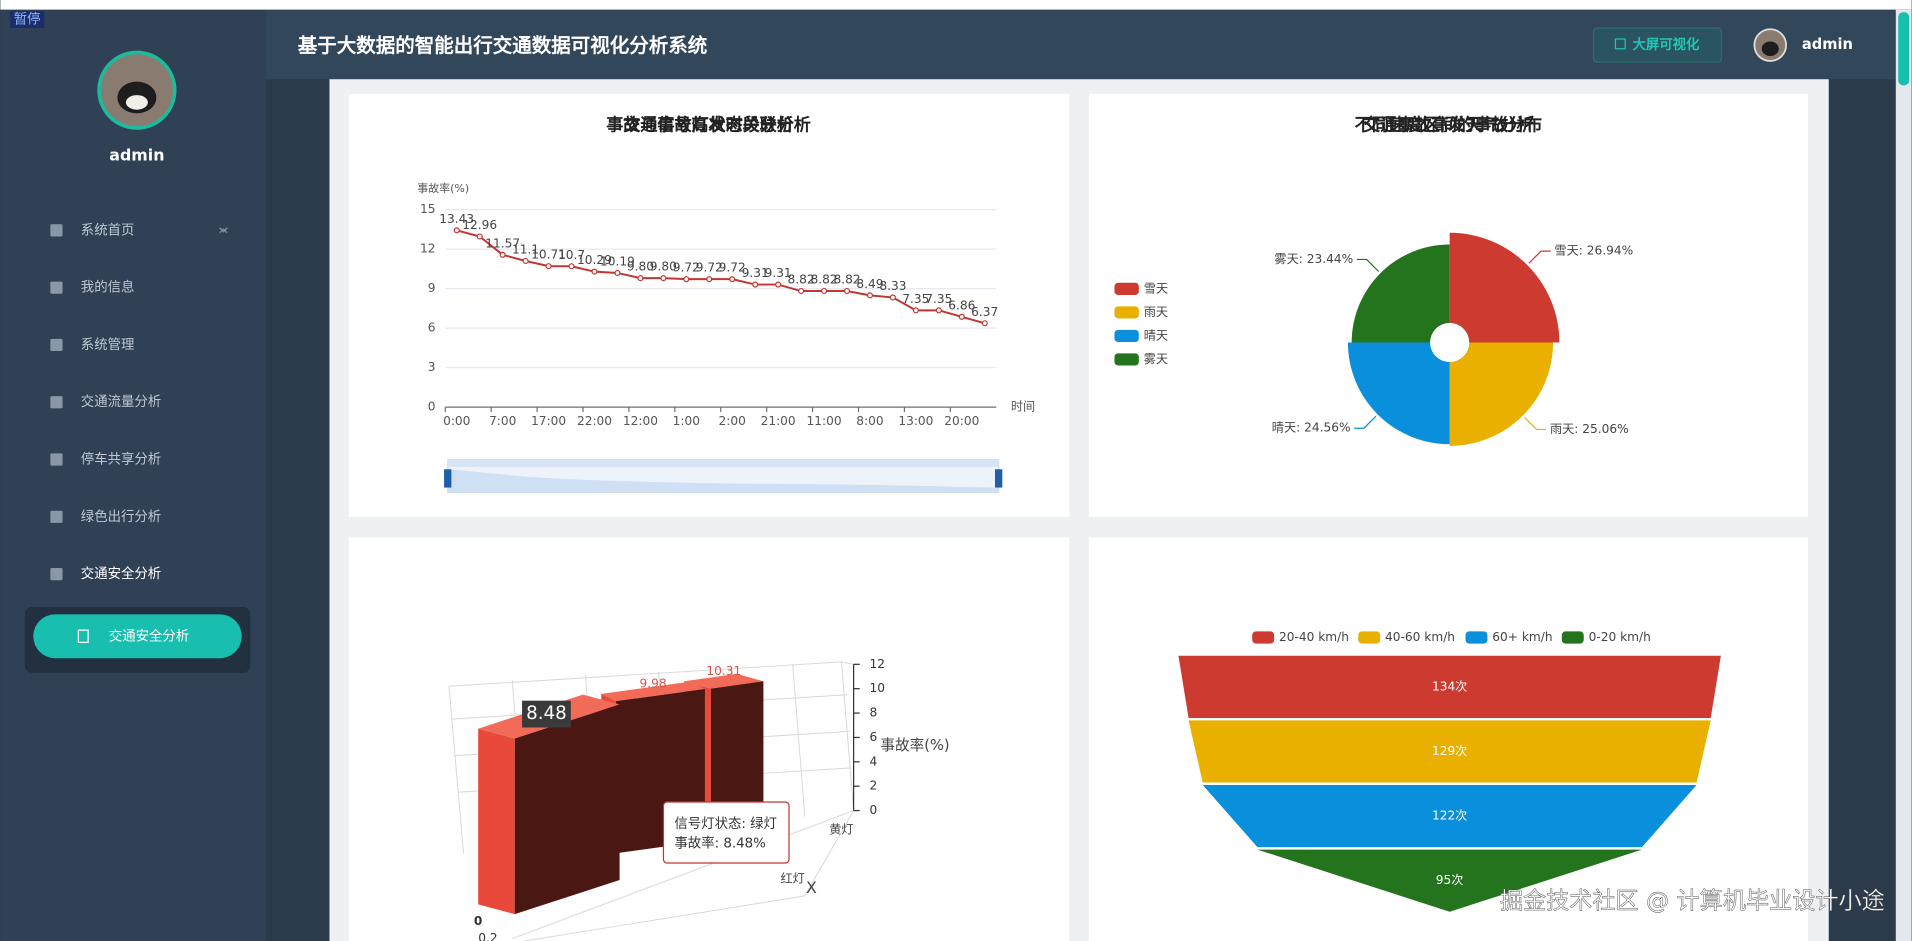 The width and height of the screenshot is (1912, 941). Describe the element at coordinates (456, 219) in the screenshot. I see `data-label: 13.43` at that location.